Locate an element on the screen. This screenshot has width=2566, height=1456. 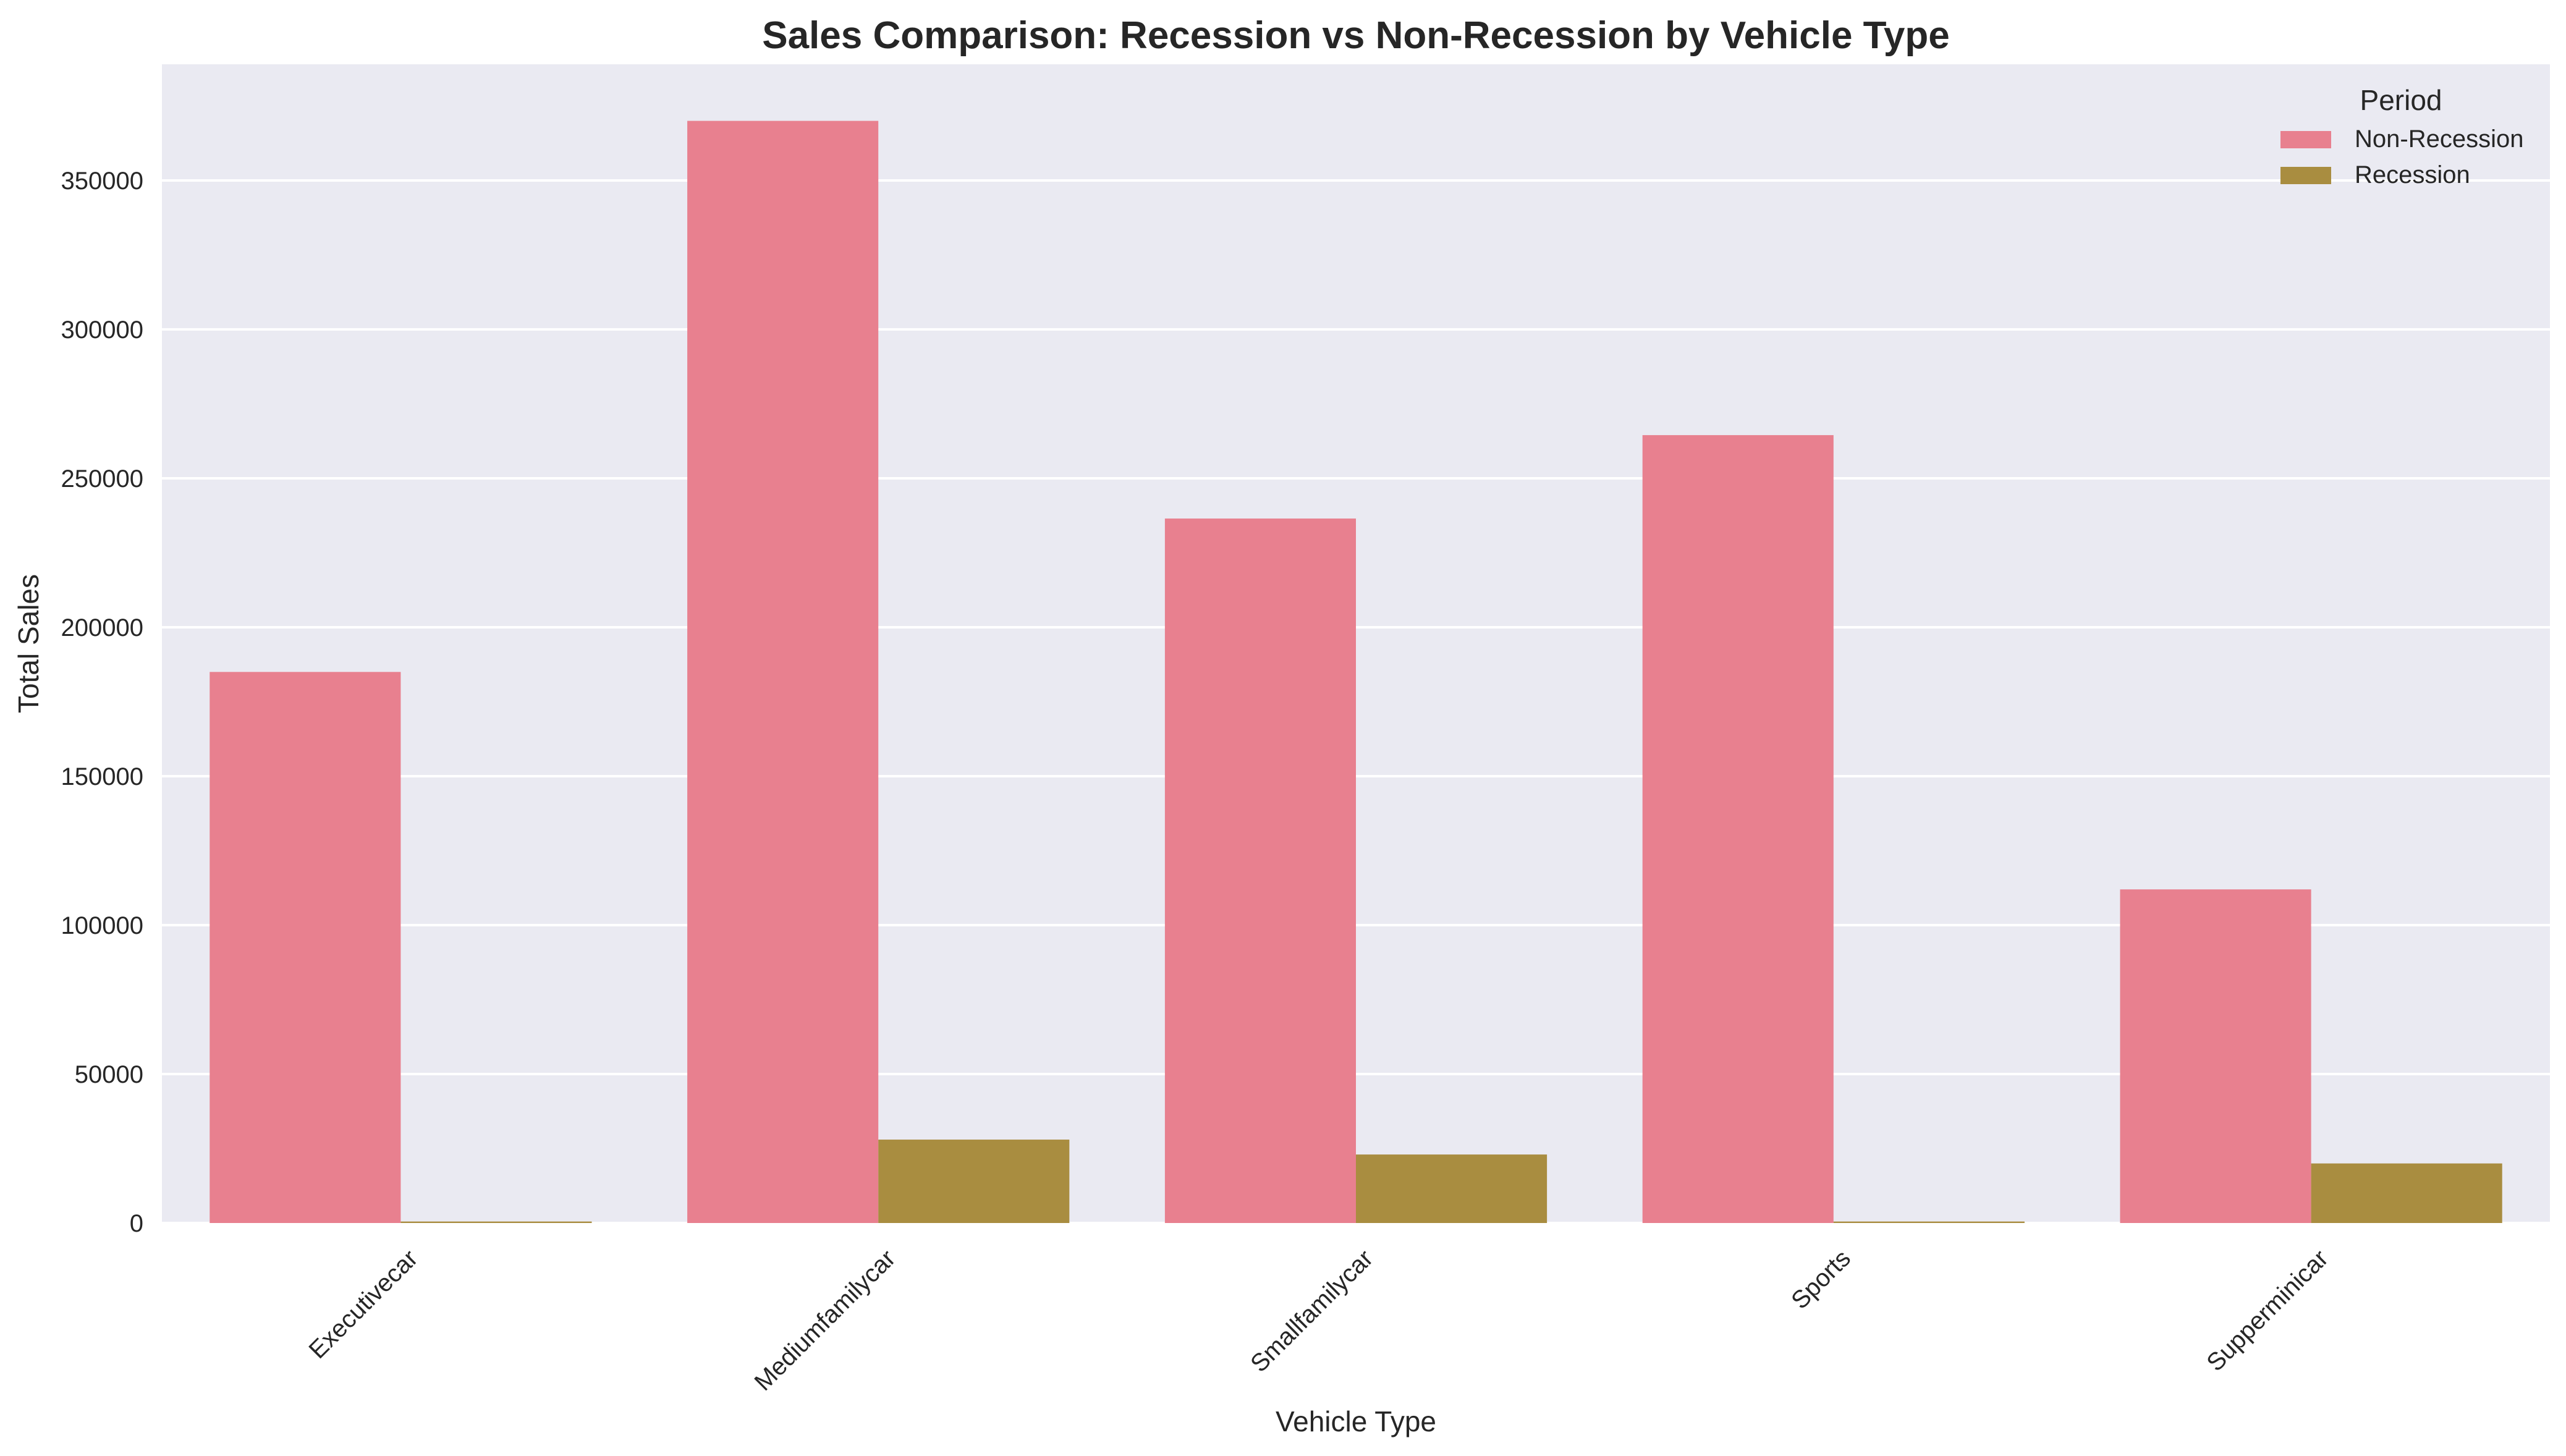
bar-recession-executivecar is located at coordinates (496, 1222).